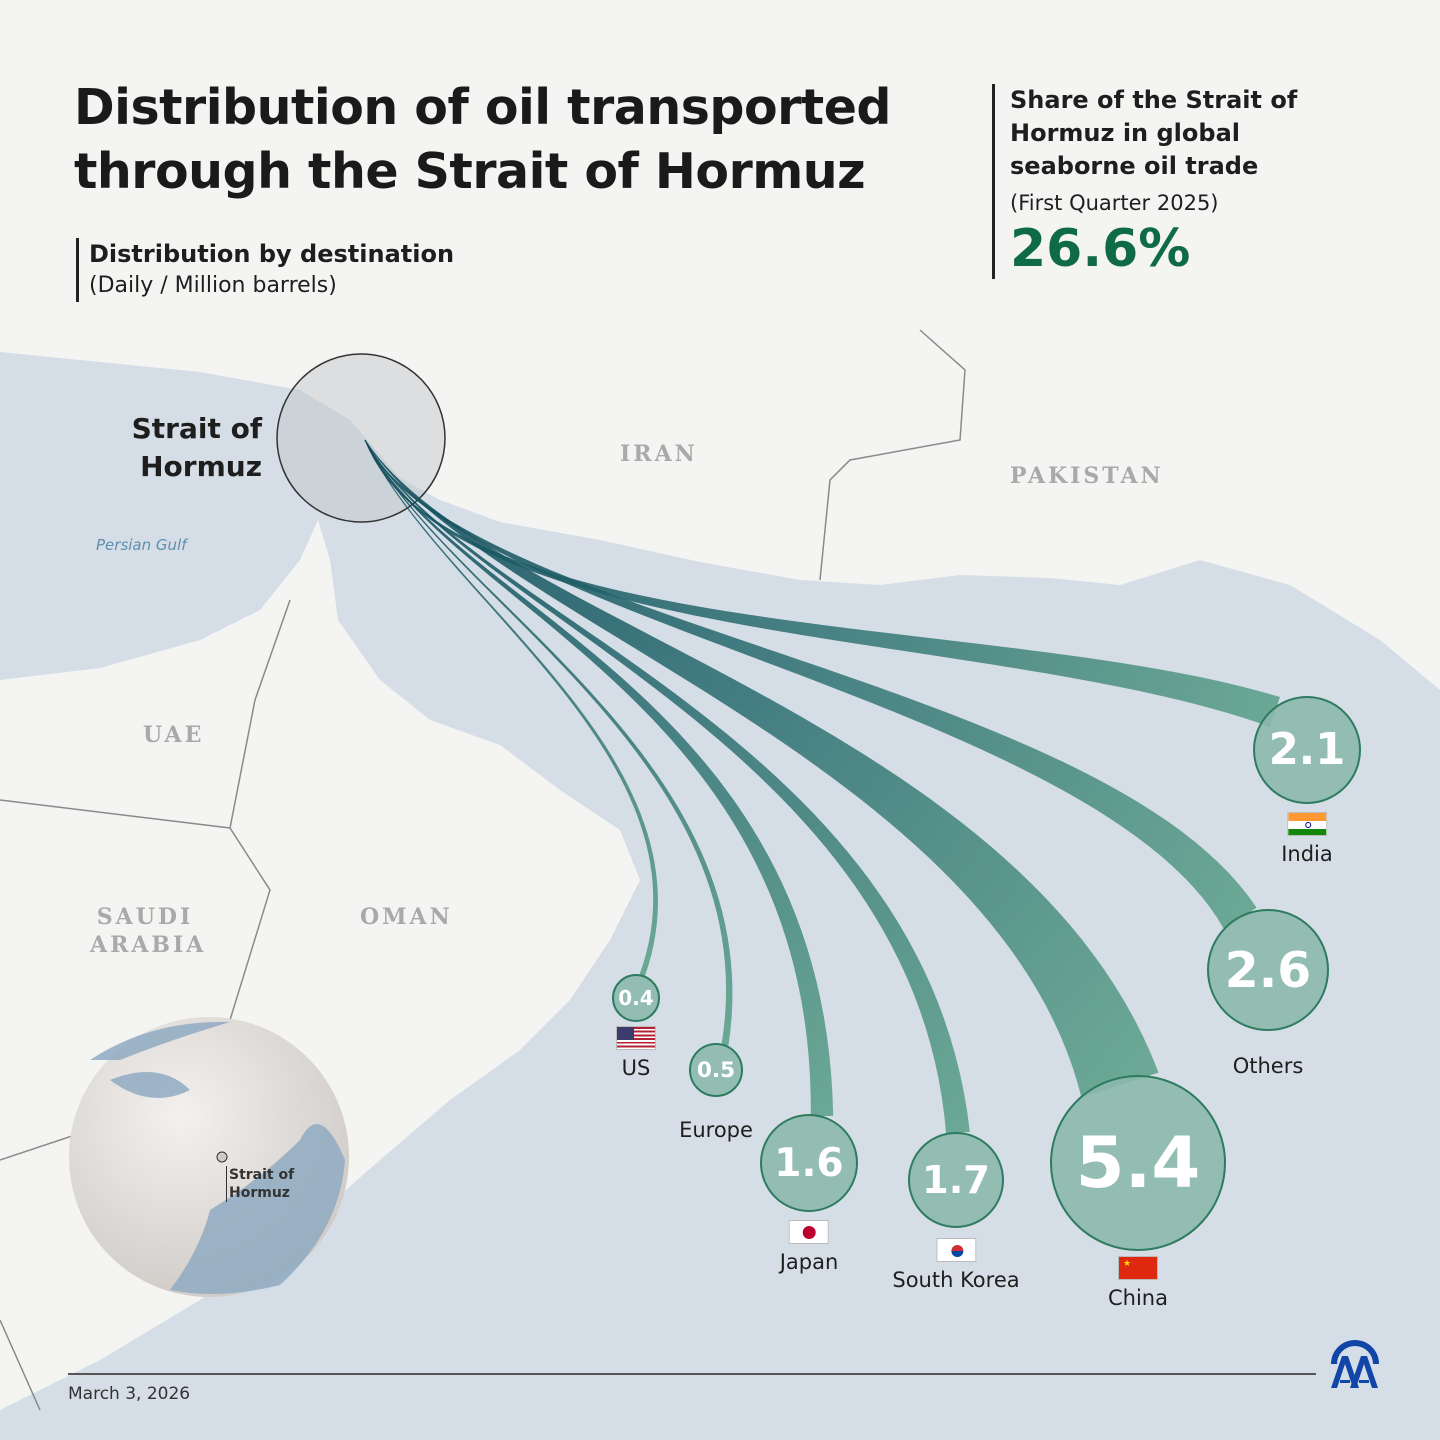  Describe the element at coordinates (809, 1247) in the screenshot. I see `destination-japan: Japan` at that location.